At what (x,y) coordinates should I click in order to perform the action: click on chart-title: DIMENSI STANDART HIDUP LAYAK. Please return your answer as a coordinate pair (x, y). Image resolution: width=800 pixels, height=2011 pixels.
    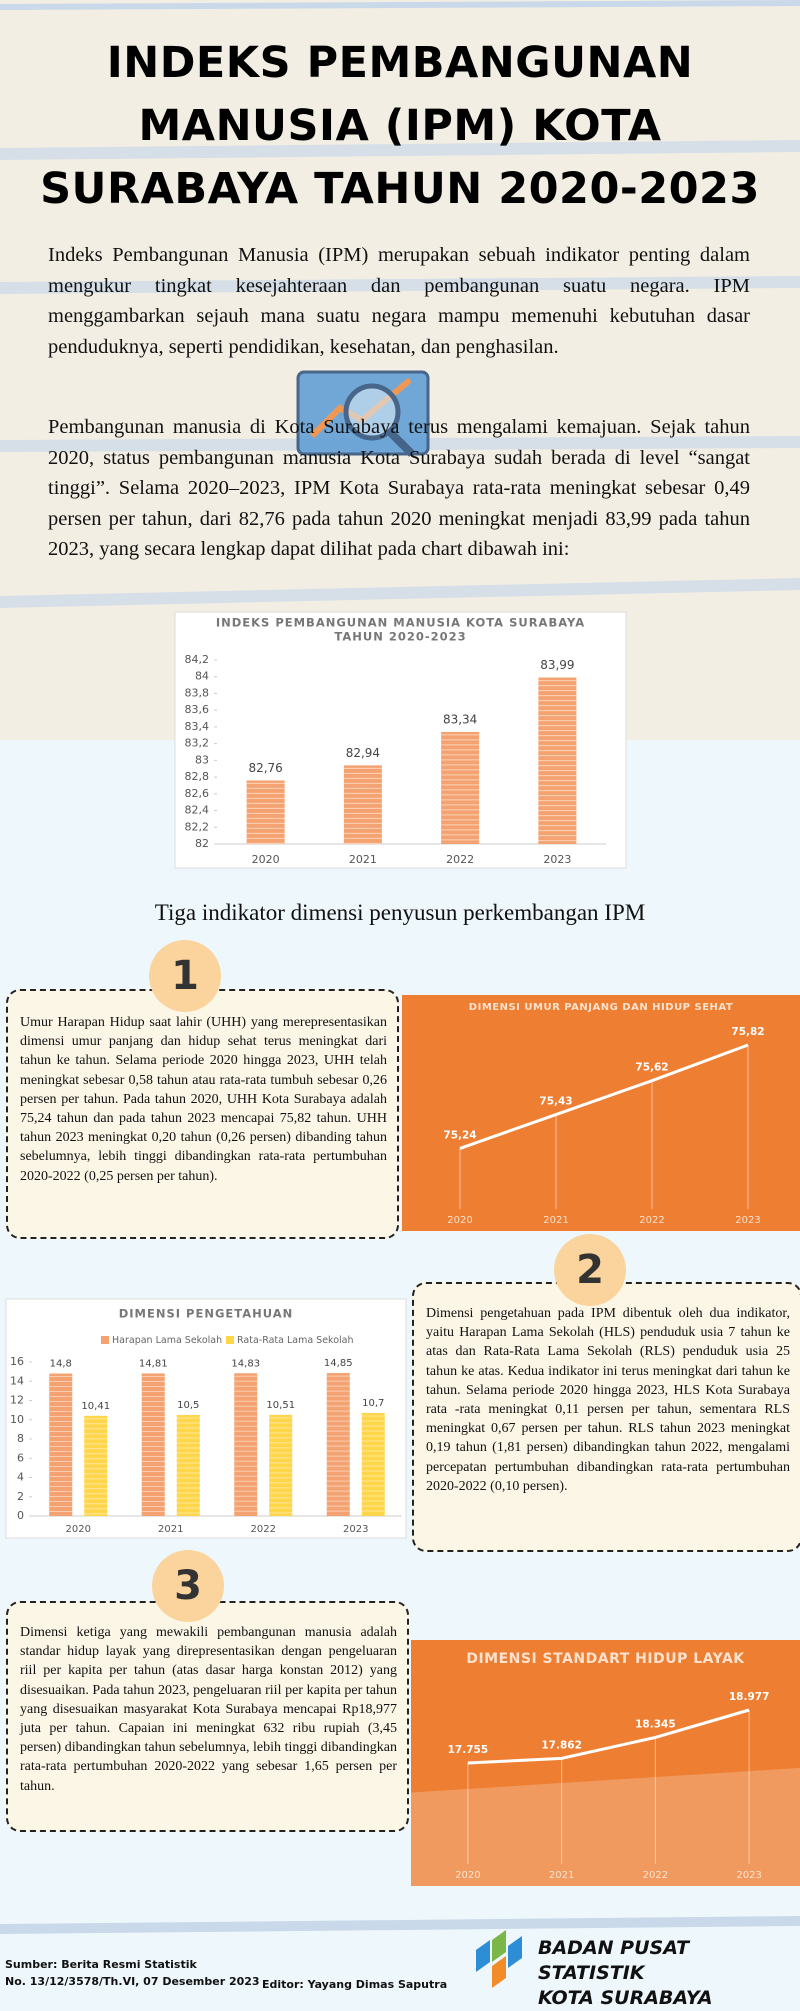
    Looking at the image, I should click on (605, 1659).